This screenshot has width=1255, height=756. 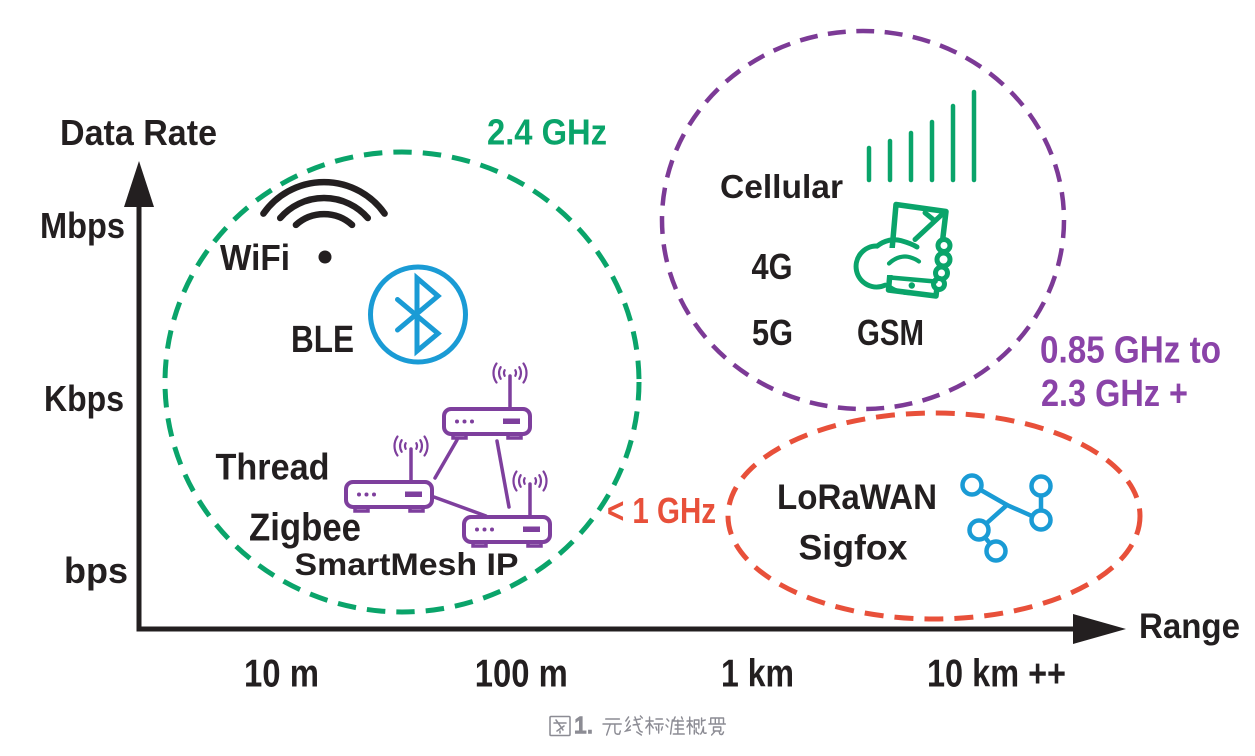 What do you see at coordinates (781, 186) in the screenshot?
I see `svg-text: Cellular` at bounding box center [781, 186].